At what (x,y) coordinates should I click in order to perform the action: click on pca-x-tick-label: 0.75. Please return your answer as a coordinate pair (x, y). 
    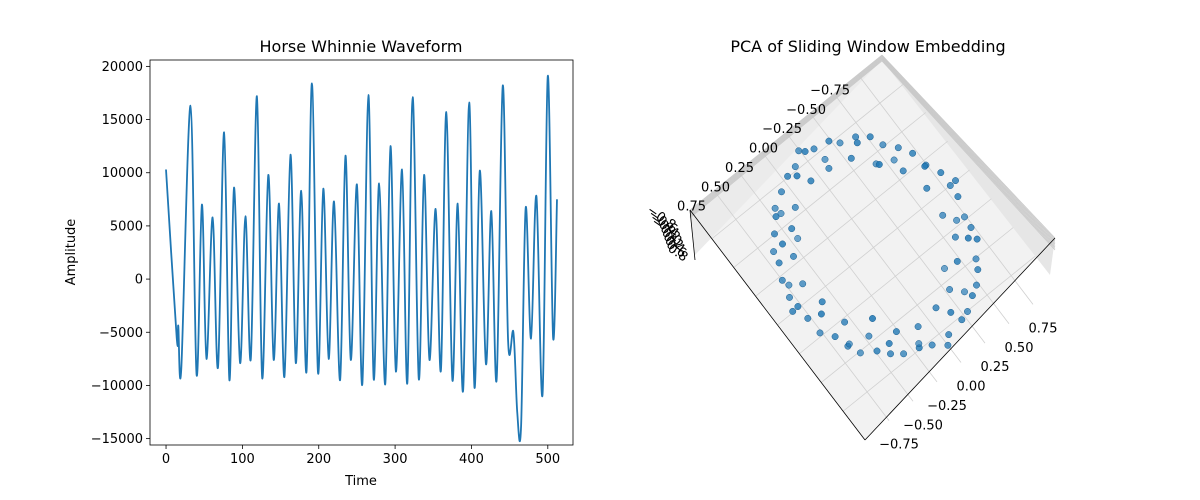
    Looking at the image, I should click on (1043, 328).